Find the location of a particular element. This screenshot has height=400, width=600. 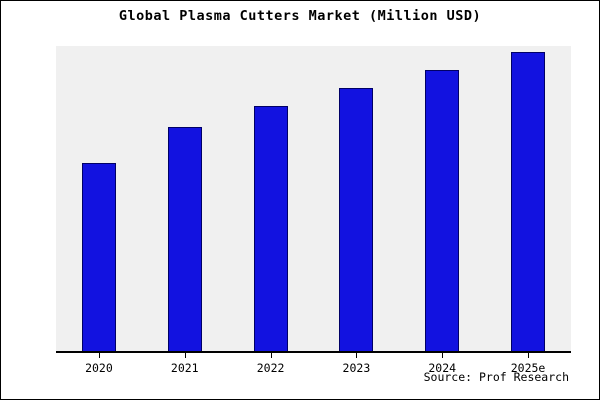

bar-slot-2024 is located at coordinates (442, 198).